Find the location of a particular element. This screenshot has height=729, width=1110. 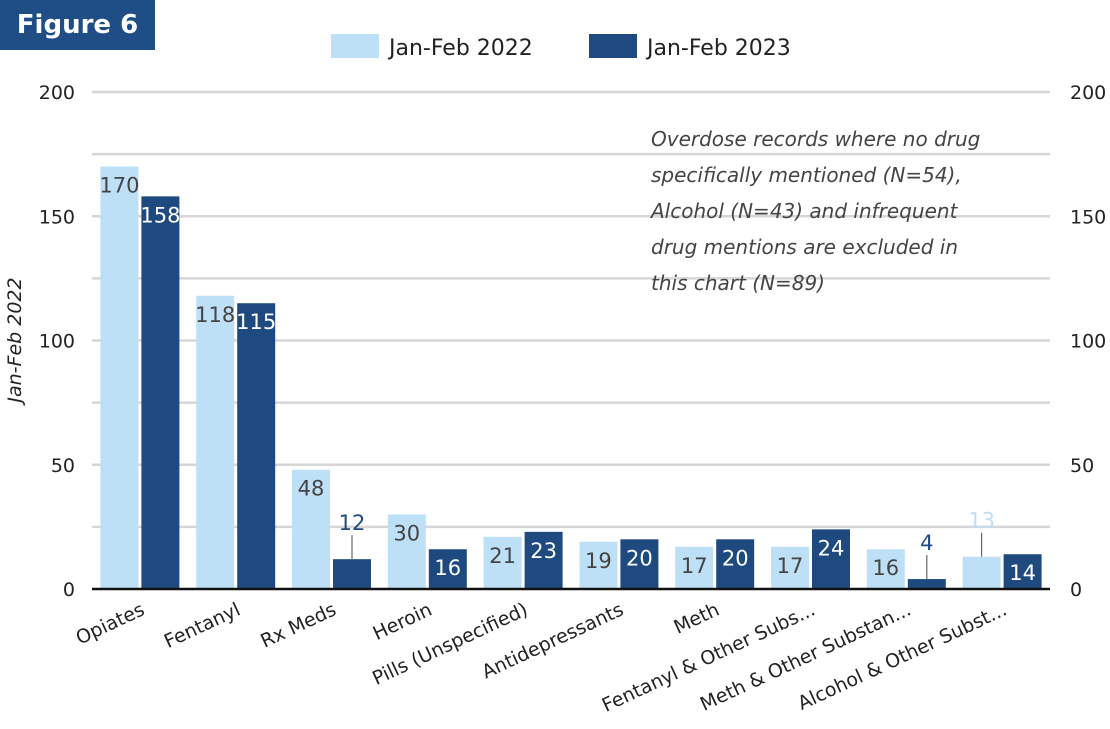

x-tick-label: Opiates is located at coordinates (110, 624).